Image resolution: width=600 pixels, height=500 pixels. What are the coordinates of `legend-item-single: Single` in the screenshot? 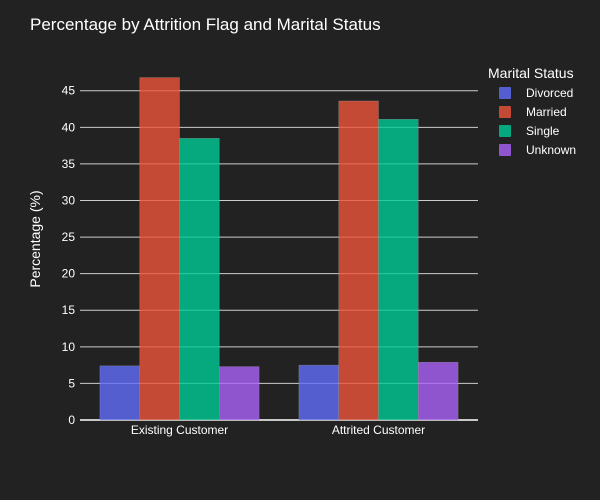 It's located at (529, 131).